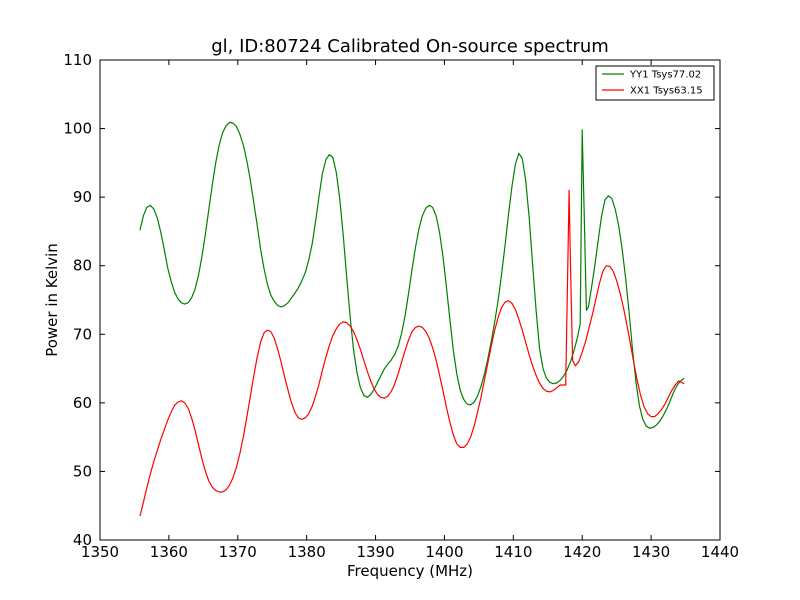  I want to click on y-tick-label: 110, so click(77, 60).